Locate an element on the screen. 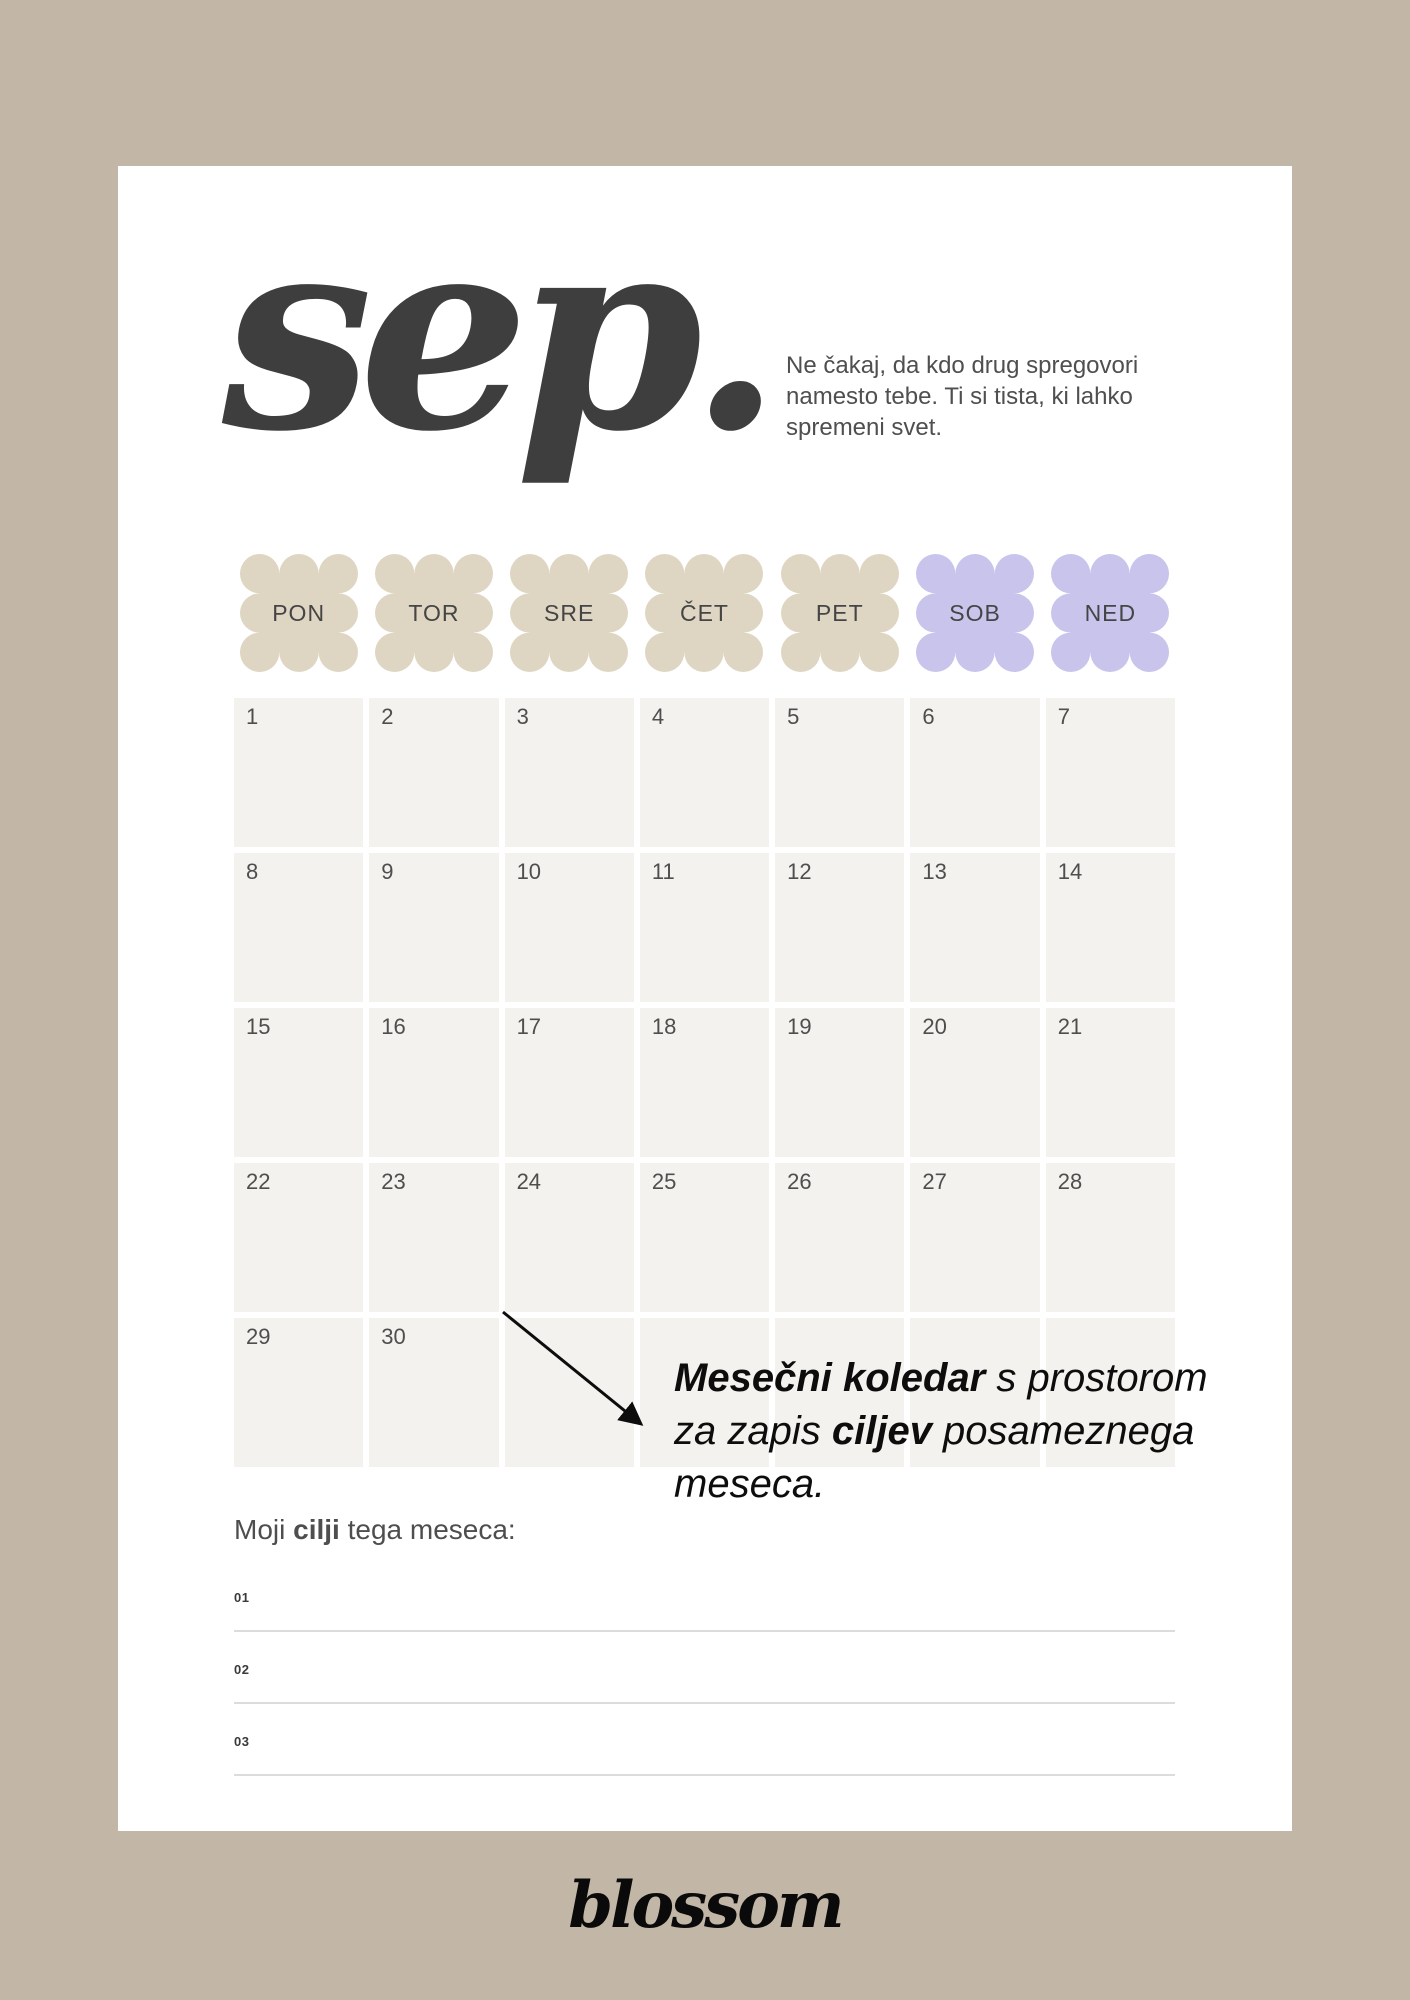  goals-list: 01 02 03 is located at coordinates (704, 1698).